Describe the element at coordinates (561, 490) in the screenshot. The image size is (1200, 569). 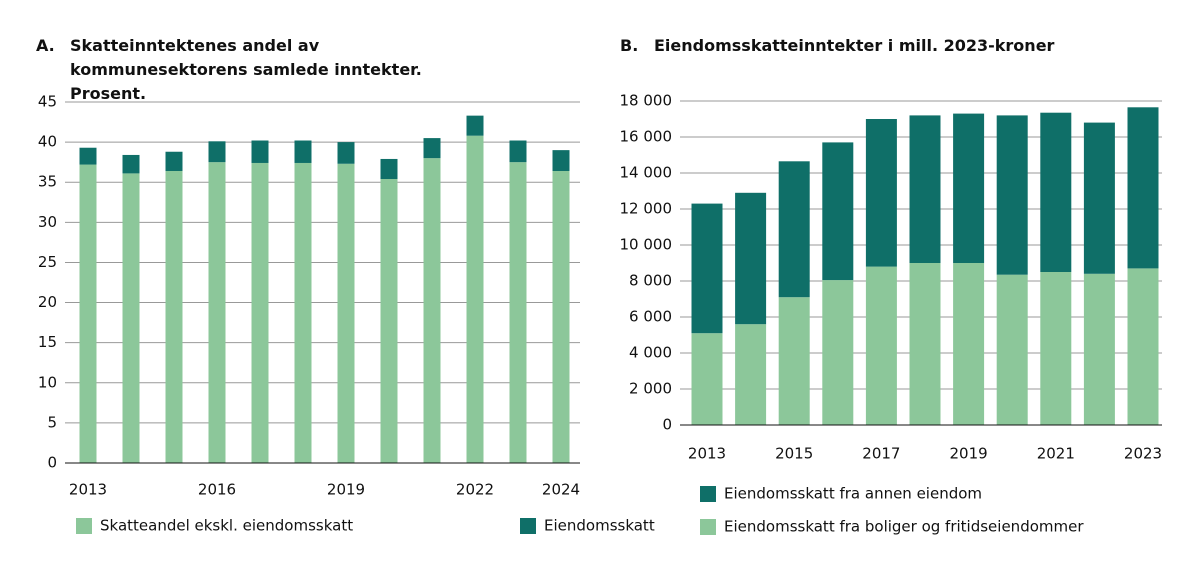
I see `x-tick-label: 2024` at that location.